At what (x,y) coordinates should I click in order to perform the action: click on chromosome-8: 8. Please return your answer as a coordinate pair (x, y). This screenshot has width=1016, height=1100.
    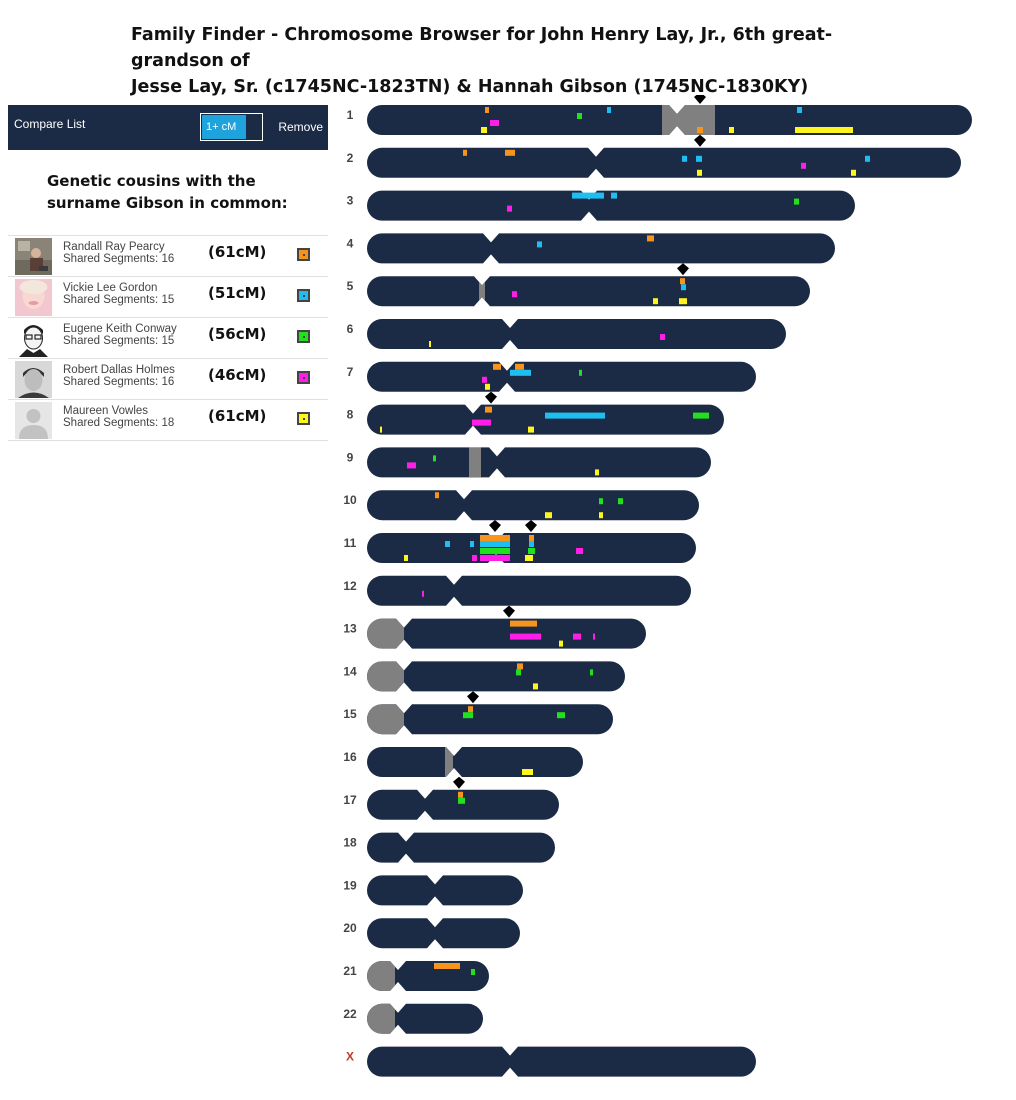
    Looking at the image, I should click on (535, 413).